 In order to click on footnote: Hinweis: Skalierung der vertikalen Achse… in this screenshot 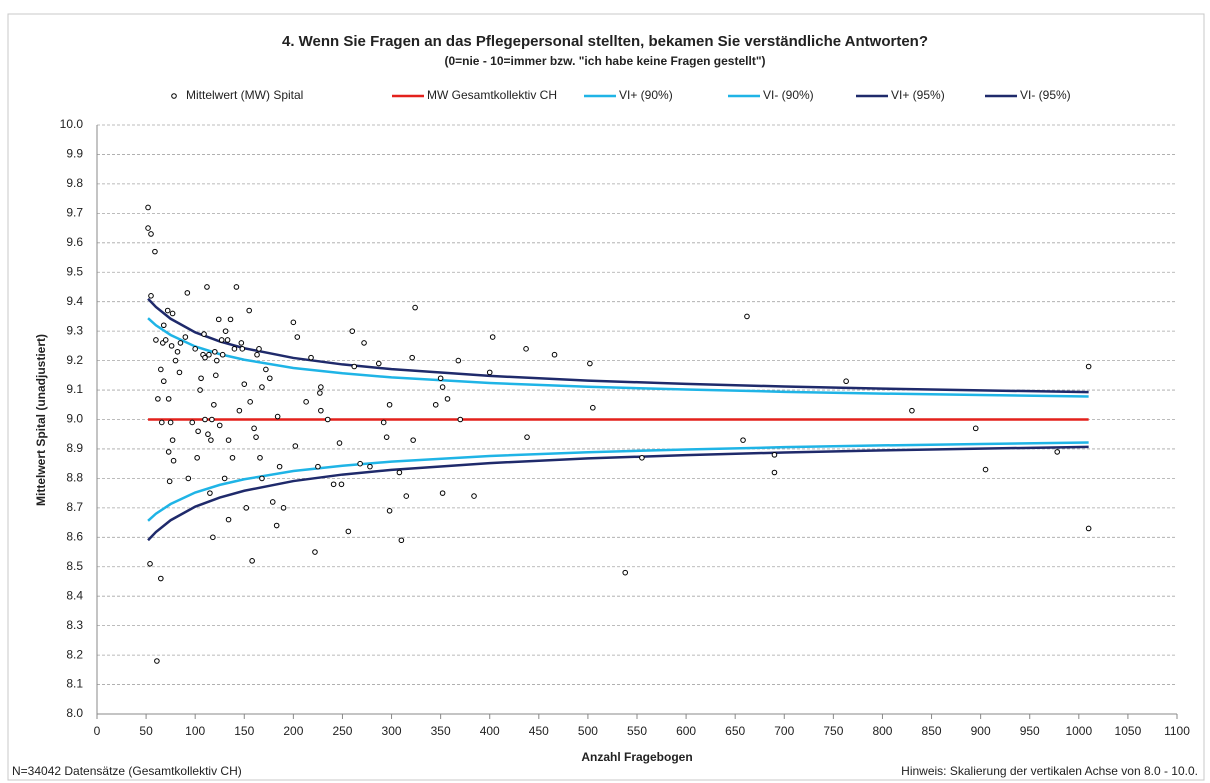, I will do `click(1049, 771)`.